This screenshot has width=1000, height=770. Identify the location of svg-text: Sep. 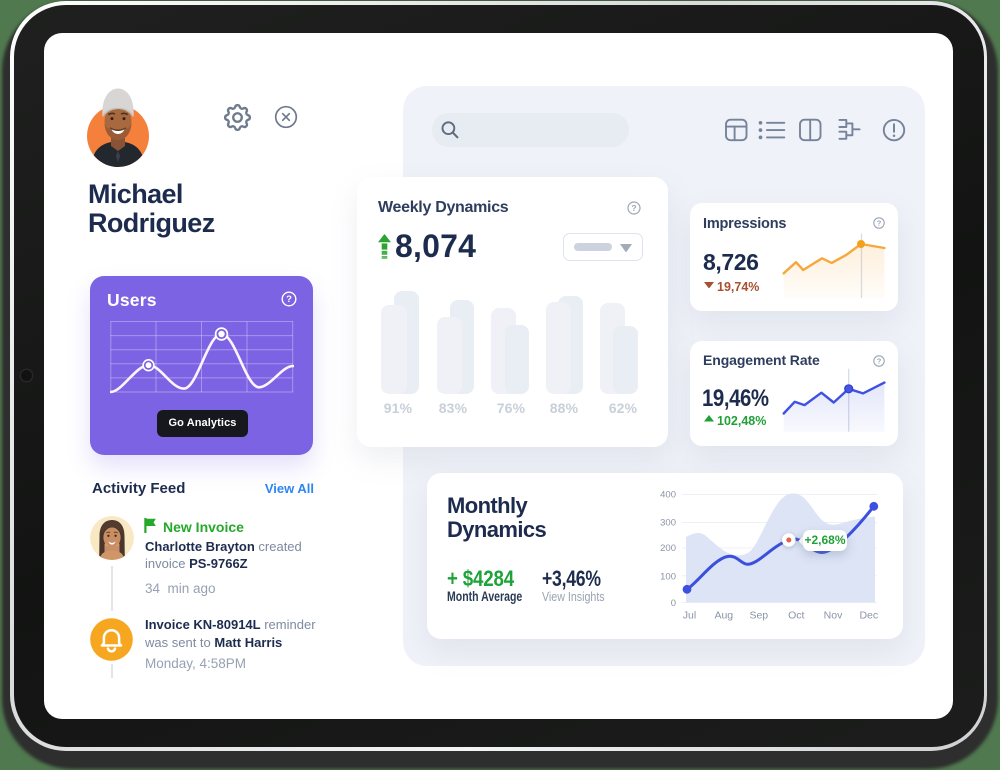
(758, 616).